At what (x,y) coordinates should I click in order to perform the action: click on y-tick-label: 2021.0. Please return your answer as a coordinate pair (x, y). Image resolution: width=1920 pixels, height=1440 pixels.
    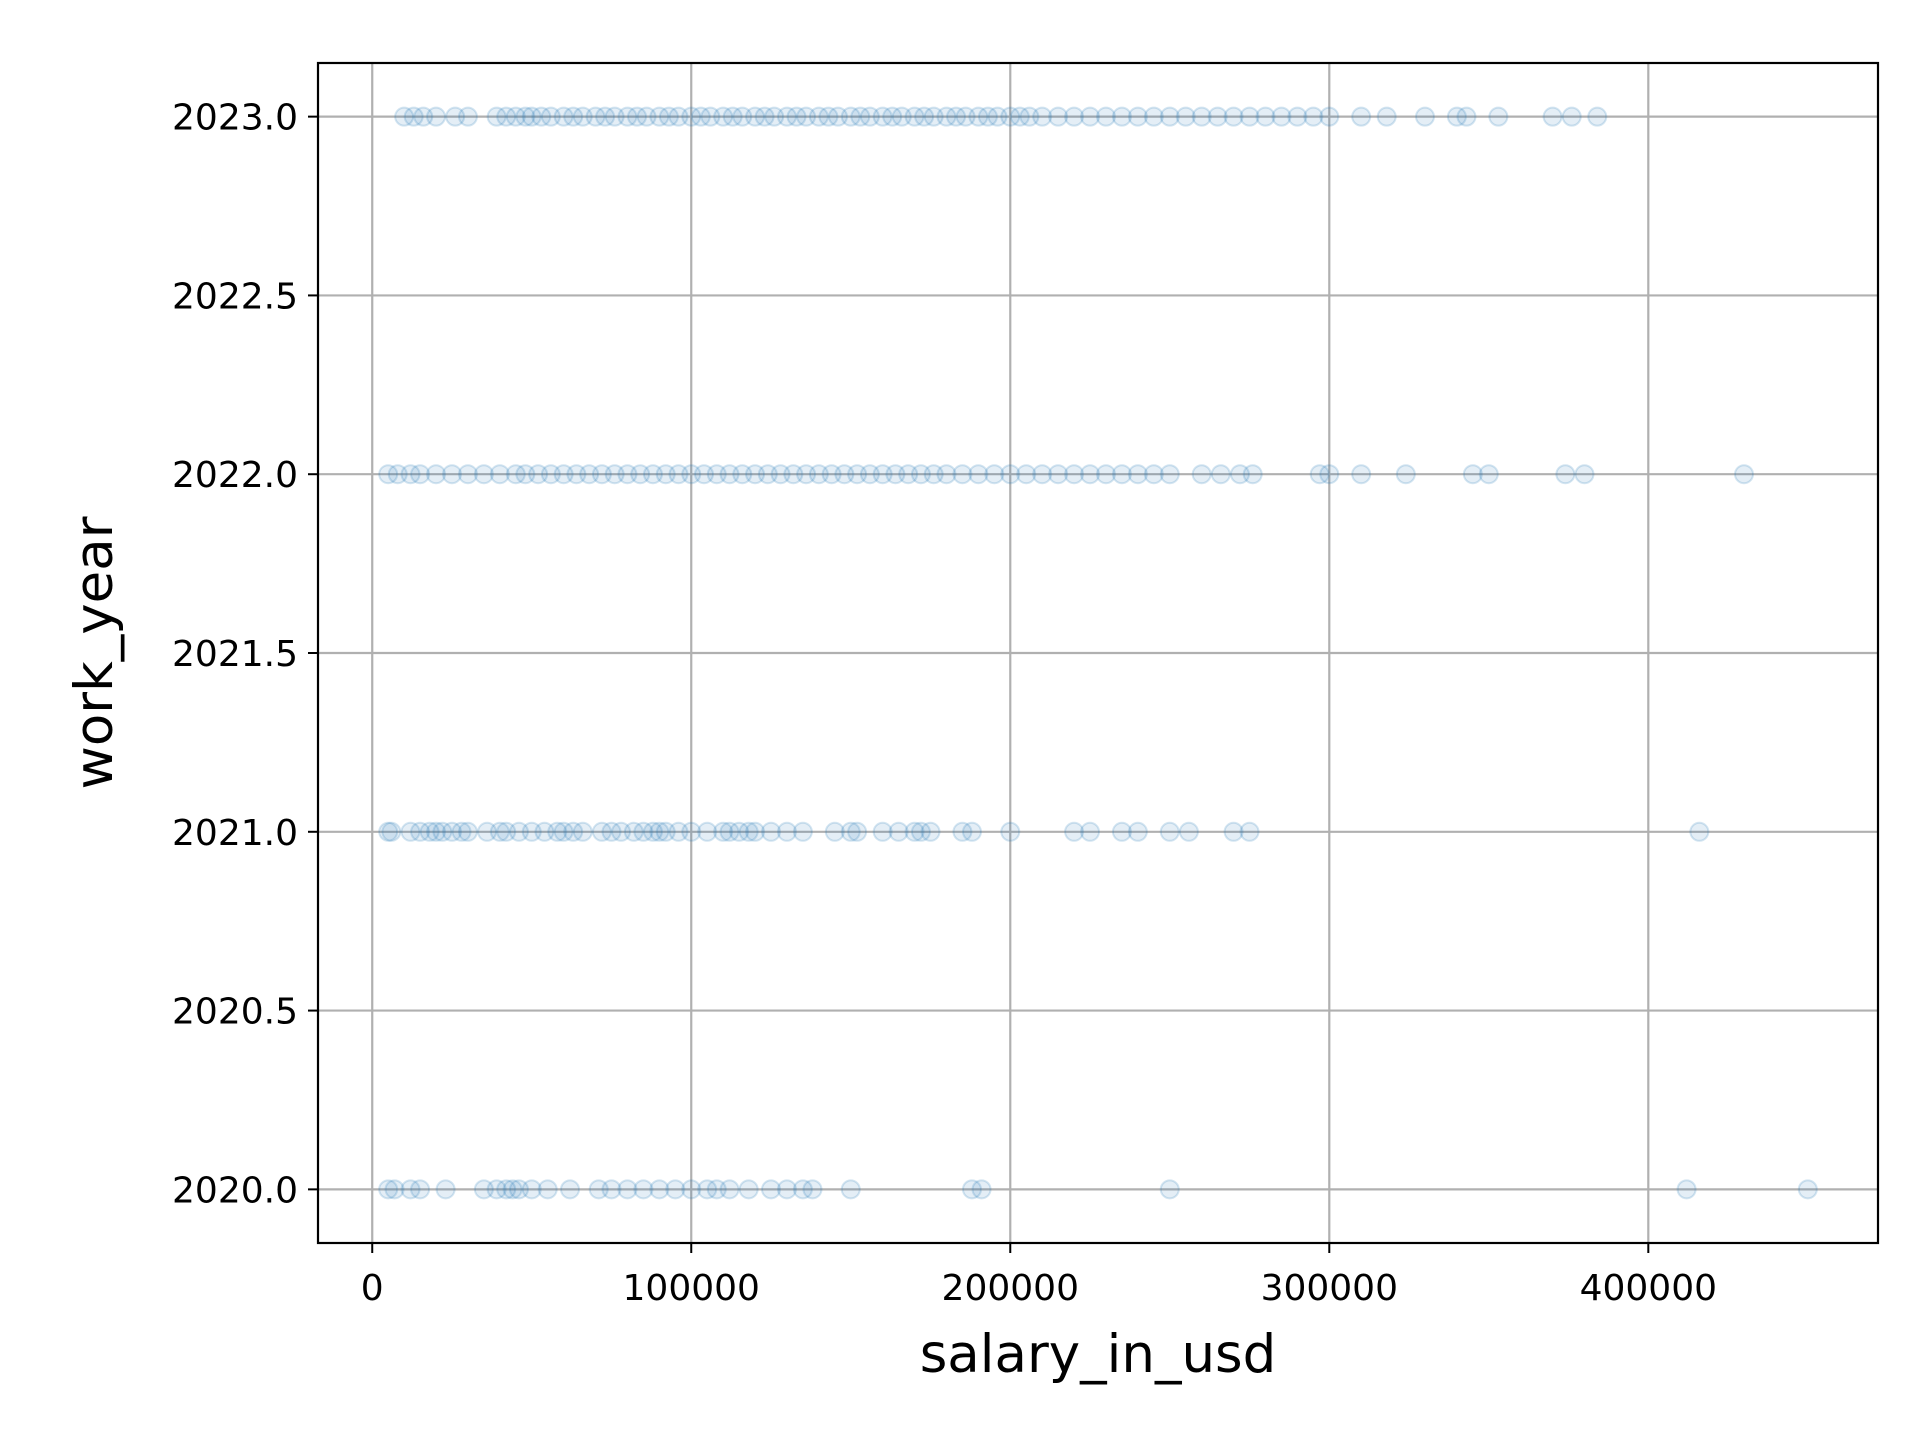
    Looking at the image, I should click on (235, 833).